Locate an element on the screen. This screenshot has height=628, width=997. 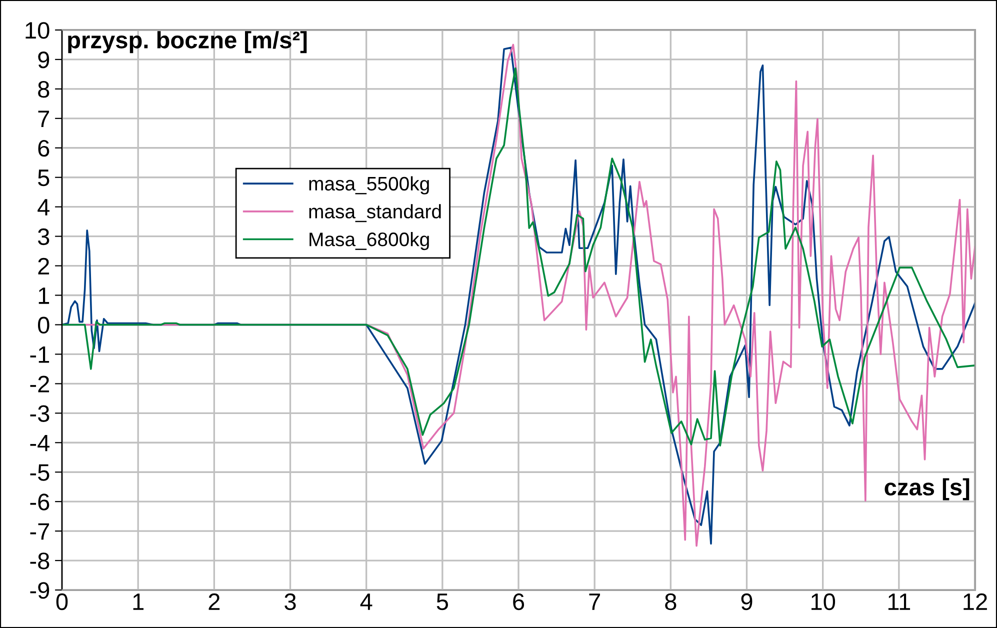
y-tick-label: -3 is located at coordinates (40, 413).